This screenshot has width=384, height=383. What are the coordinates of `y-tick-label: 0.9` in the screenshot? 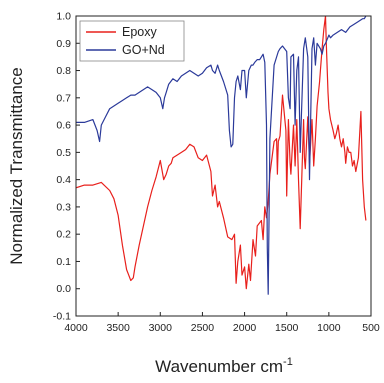 It's located at (63, 44).